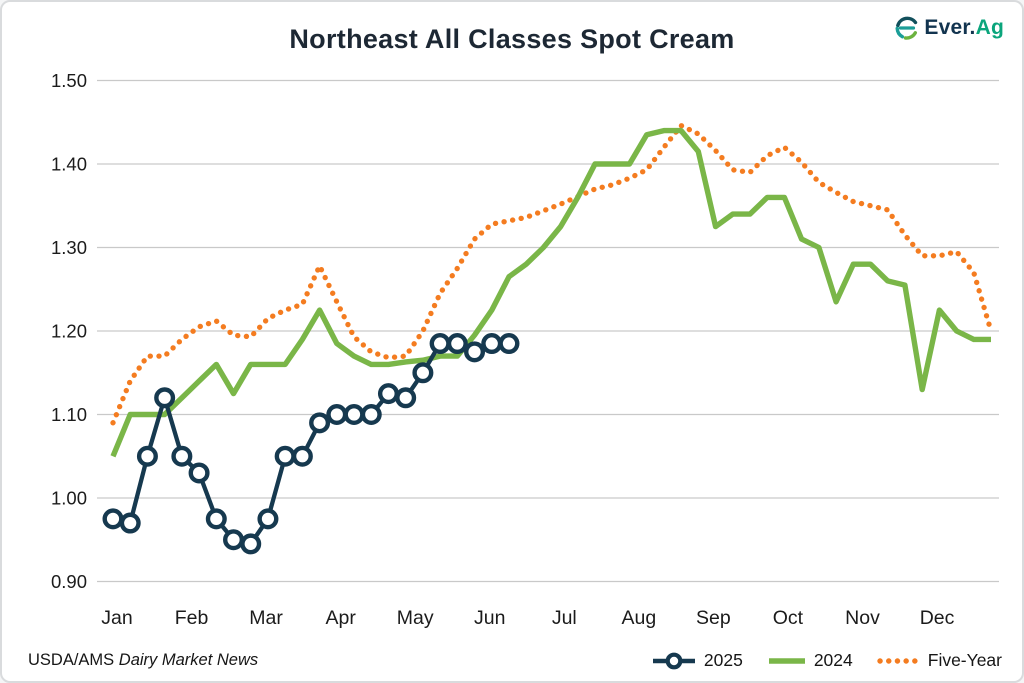  Describe the element at coordinates (340, 618) in the screenshot. I see `x-tick-label: Apr` at that location.